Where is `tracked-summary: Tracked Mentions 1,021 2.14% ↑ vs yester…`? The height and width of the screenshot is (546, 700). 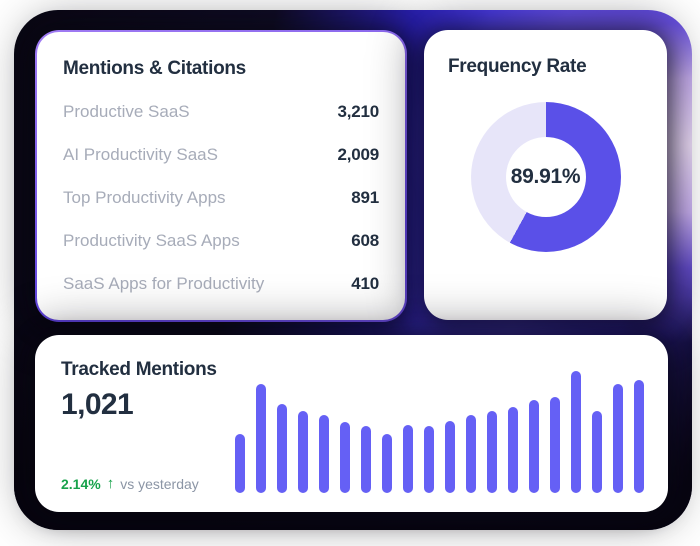
tracked-summary: Tracked Mentions 1,021 2.14% ↑ vs yester… is located at coordinates (139, 425).